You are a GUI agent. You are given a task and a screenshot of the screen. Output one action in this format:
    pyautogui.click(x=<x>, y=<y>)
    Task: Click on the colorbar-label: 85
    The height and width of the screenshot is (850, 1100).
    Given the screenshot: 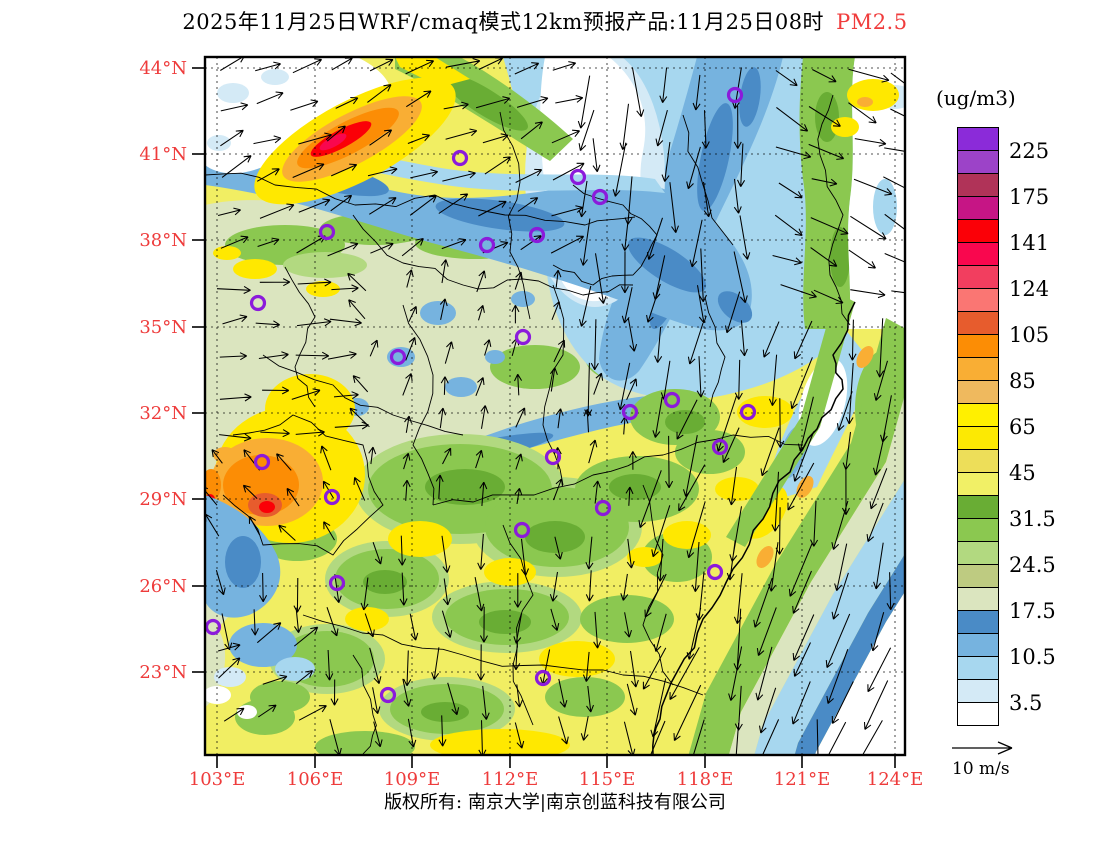 What is the action you would take?
    pyautogui.click(x=1022, y=381)
    